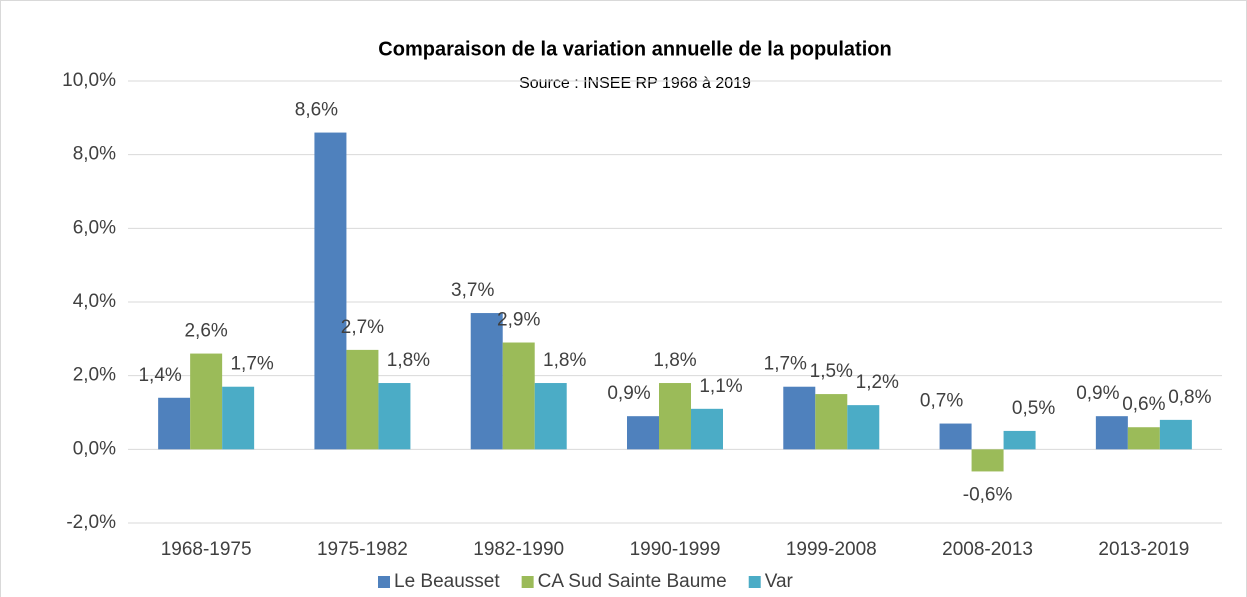 Image resolution: width=1247 pixels, height=597 pixels. Describe the element at coordinates (316, 110) in the screenshot. I see `data-label: 8,6%` at that location.